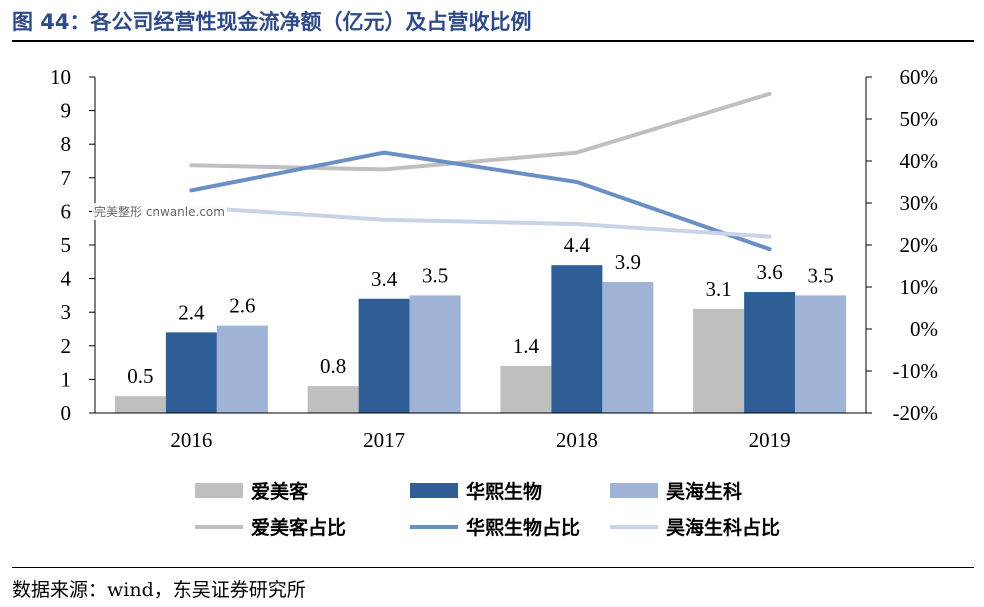 This screenshot has height=607, width=984. What do you see at coordinates (770, 272) in the screenshot?
I see `bar-data-label: 3.6` at bounding box center [770, 272].